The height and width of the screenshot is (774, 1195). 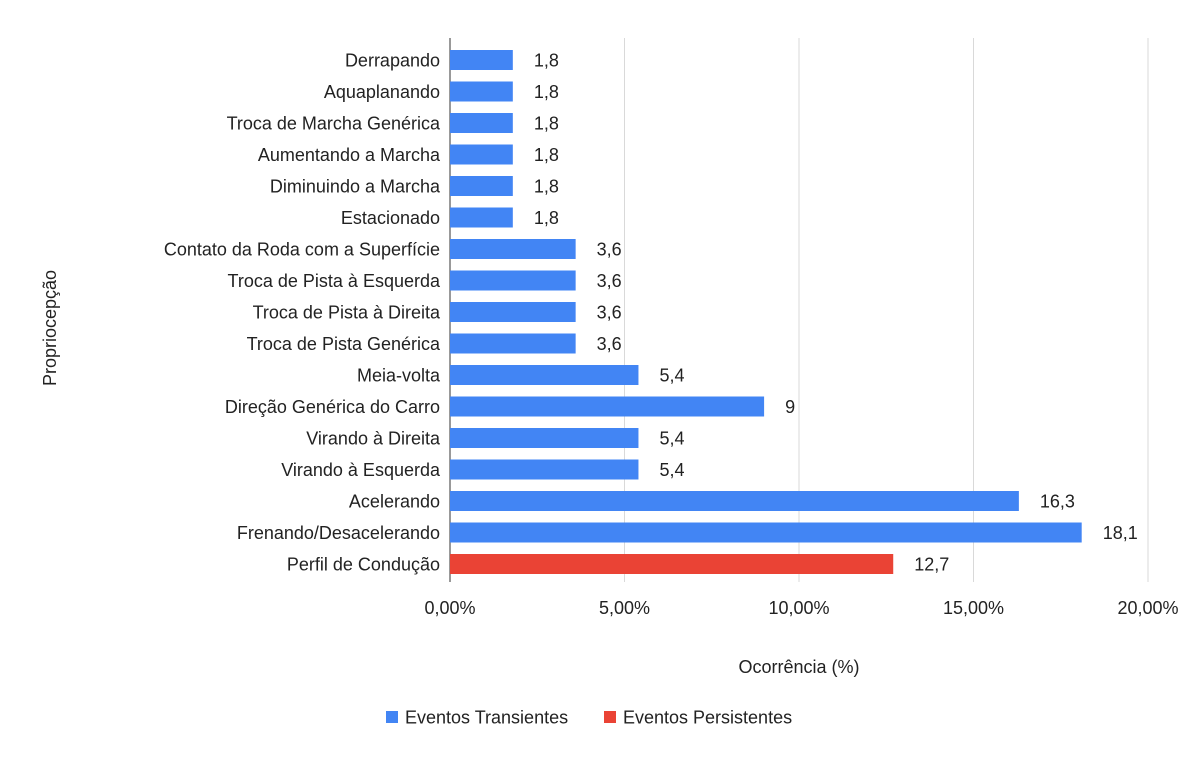 I want to click on category-label: Acelerando, so click(x=394, y=502).